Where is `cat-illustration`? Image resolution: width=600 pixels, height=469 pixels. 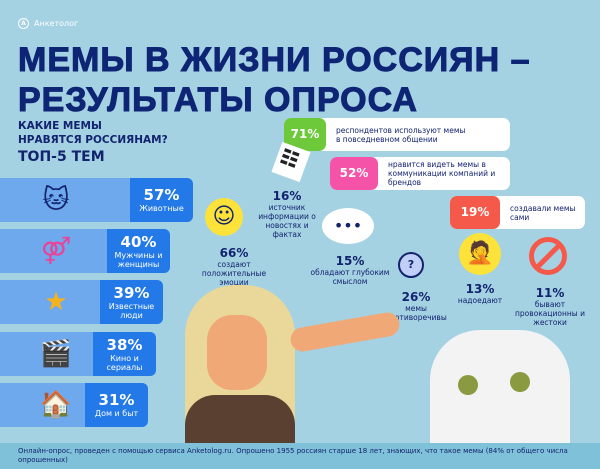 cat-illustration is located at coordinates (500, 386).